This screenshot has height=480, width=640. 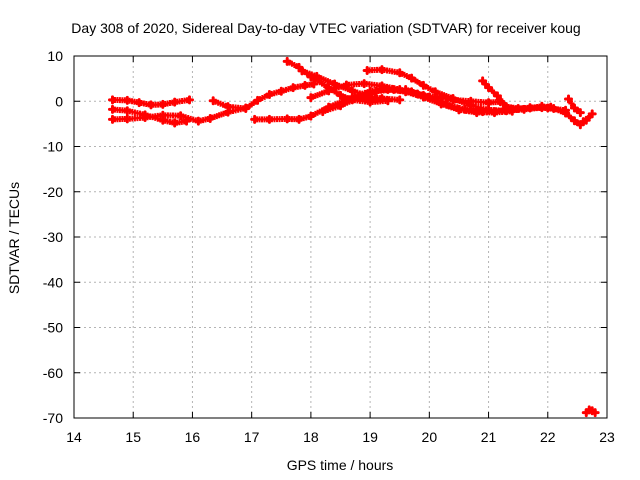 I want to click on x-tick-label: 23, so click(x=607, y=437).